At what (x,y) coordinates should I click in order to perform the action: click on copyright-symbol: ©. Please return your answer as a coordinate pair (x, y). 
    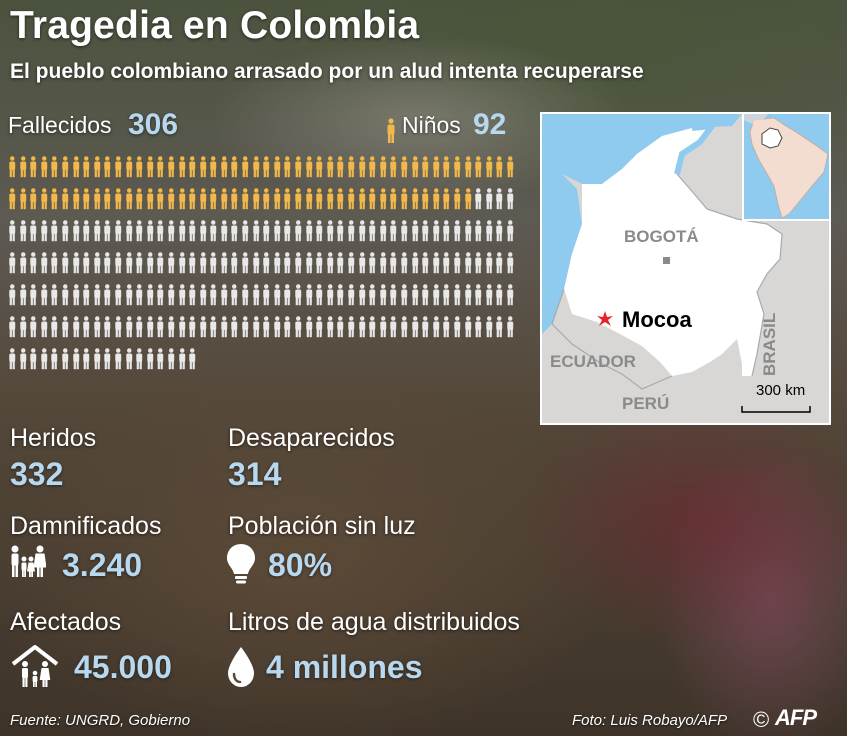
    Looking at the image, I should click on (761, 719).